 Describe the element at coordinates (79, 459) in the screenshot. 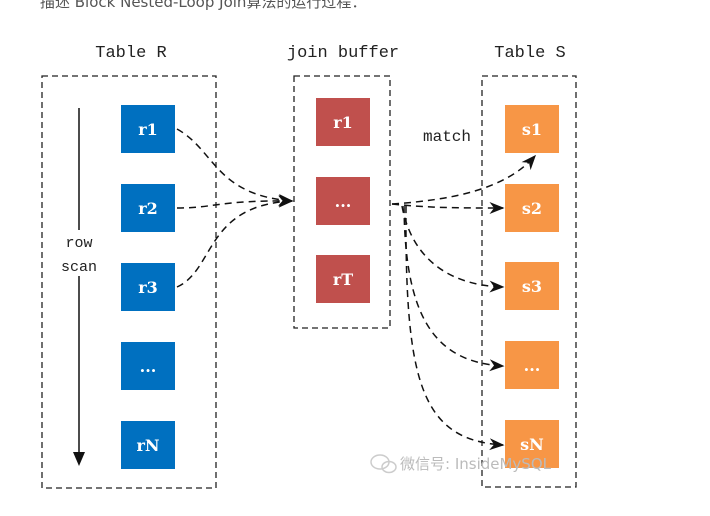

I see `row-scan-arrowhead-icon` at that location.